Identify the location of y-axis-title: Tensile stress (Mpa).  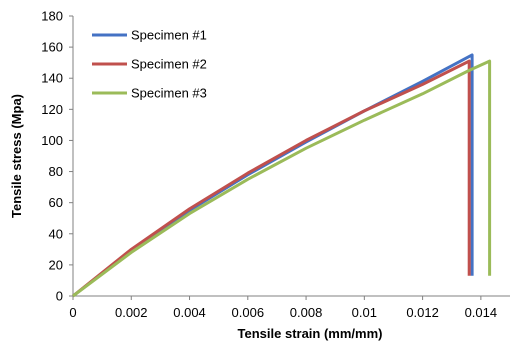
(16, 156).